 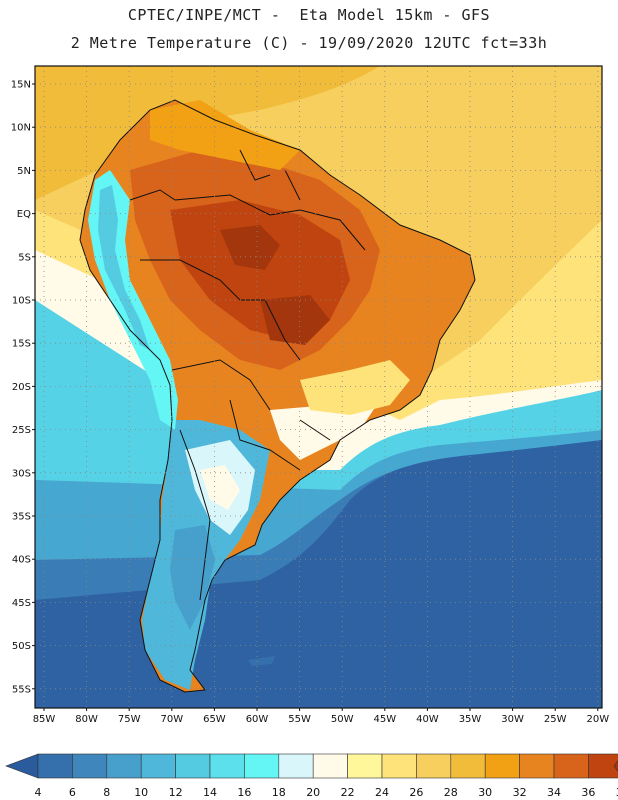 What do you see at coordinates (214, 719) in the screenshot?
I see `lon-label: 65W` at bounding box center [214, 719].